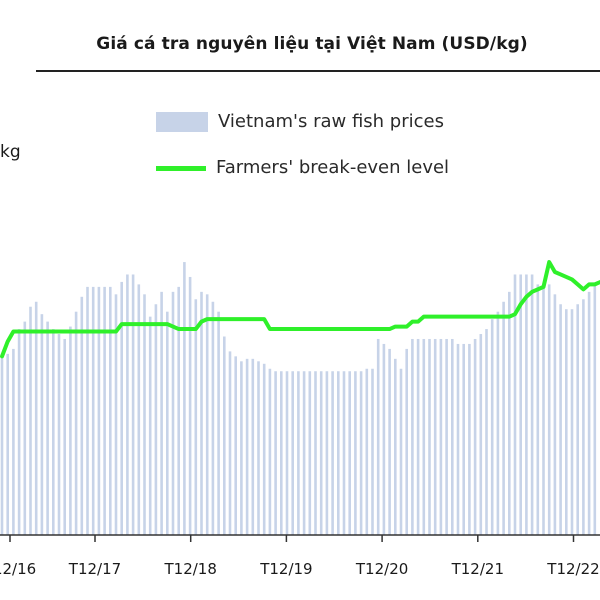 Image resolution: width=600 pixels, height=600 pixels. I want to click on legend-swatch-line, so click(181, 168).